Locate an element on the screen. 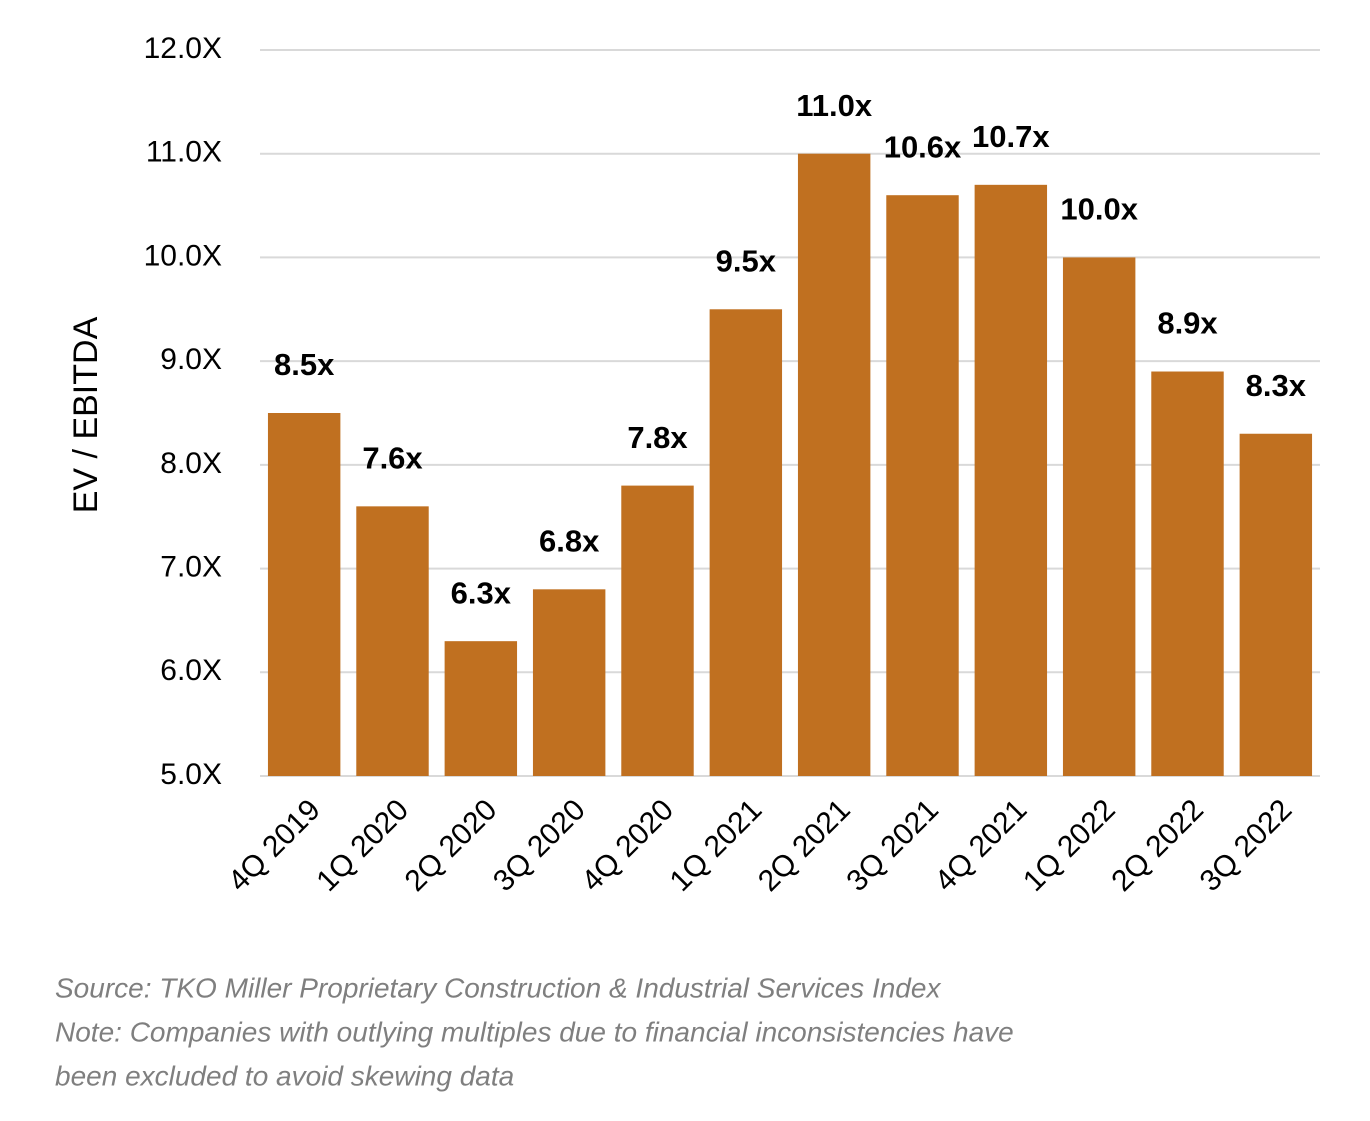 This screenshot has width=1370, height=1121. data-label: 8.3x is located at coordinates (1276, 385).